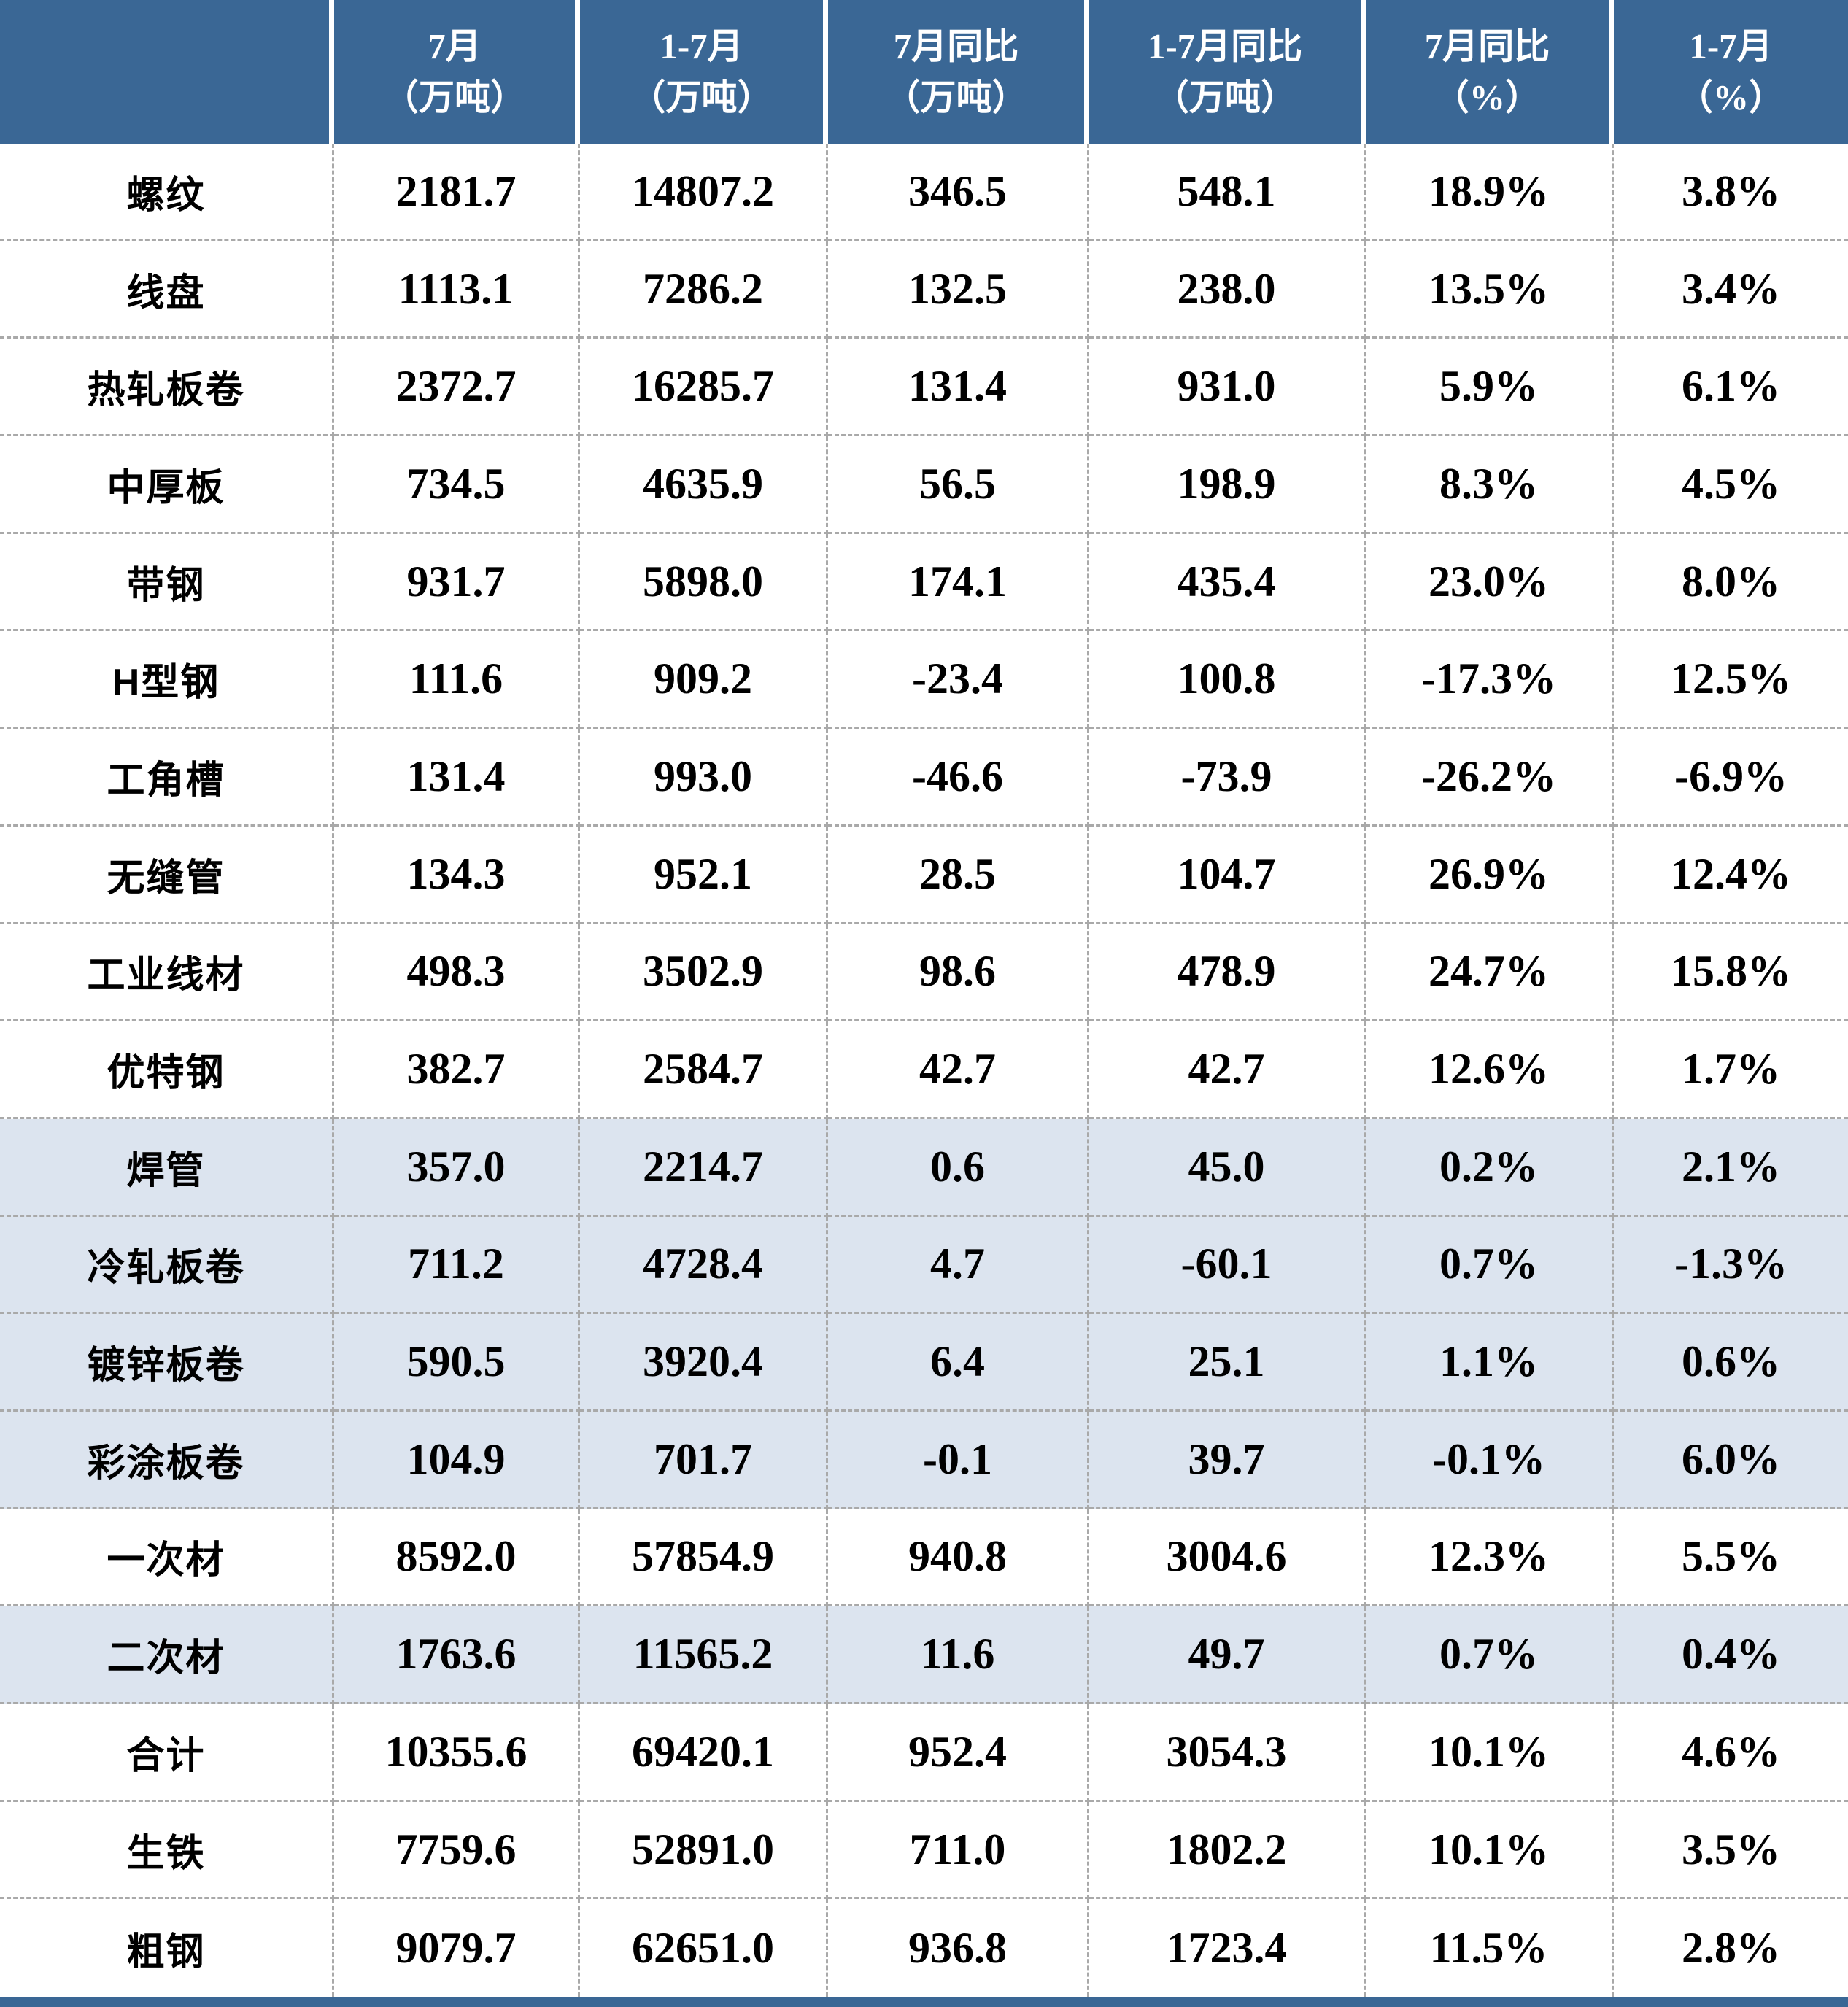  Describe the element at coordinates (1487, 97) in the screenshot. I see `column-header-unit: （%）` at that location.